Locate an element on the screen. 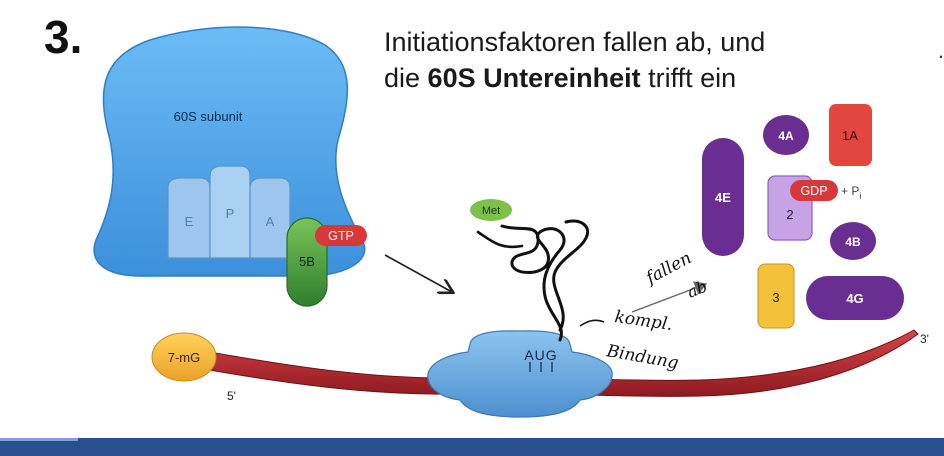 This screenshot has width=944, height=456. trna-strand is located at coordinates (533, 283).